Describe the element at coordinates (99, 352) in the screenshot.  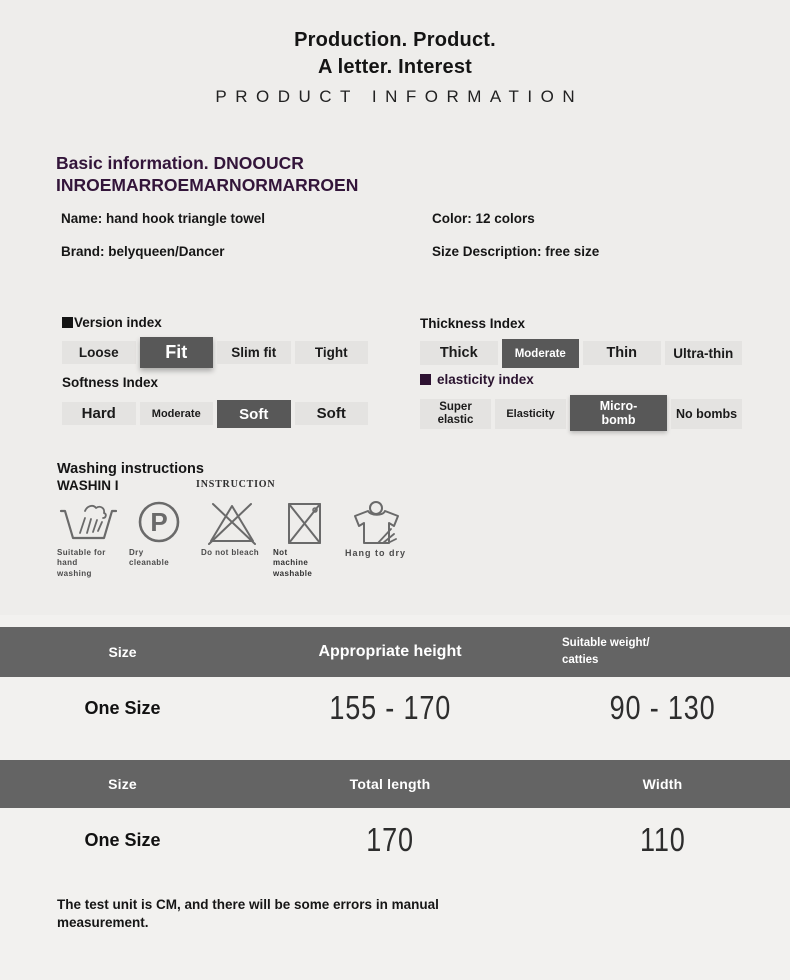
I see `option-loose: Loose` at that location.